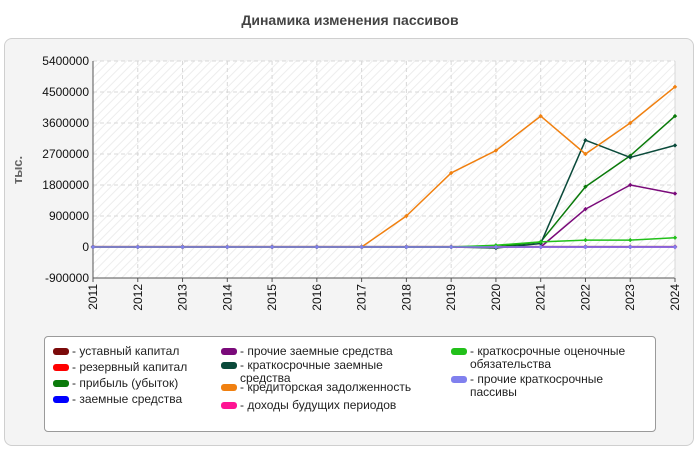  I want to click on y-tick-label: 5400000, so click(65, 61).